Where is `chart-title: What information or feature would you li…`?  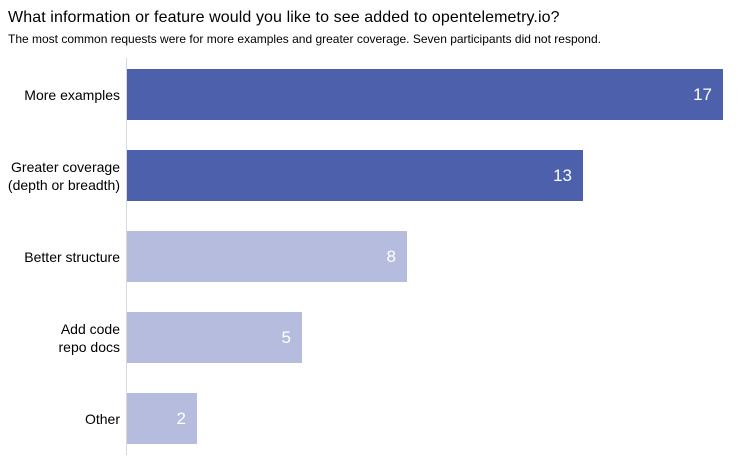
chart-title: What information or feature would you li… is located at coordinates (284, 17).